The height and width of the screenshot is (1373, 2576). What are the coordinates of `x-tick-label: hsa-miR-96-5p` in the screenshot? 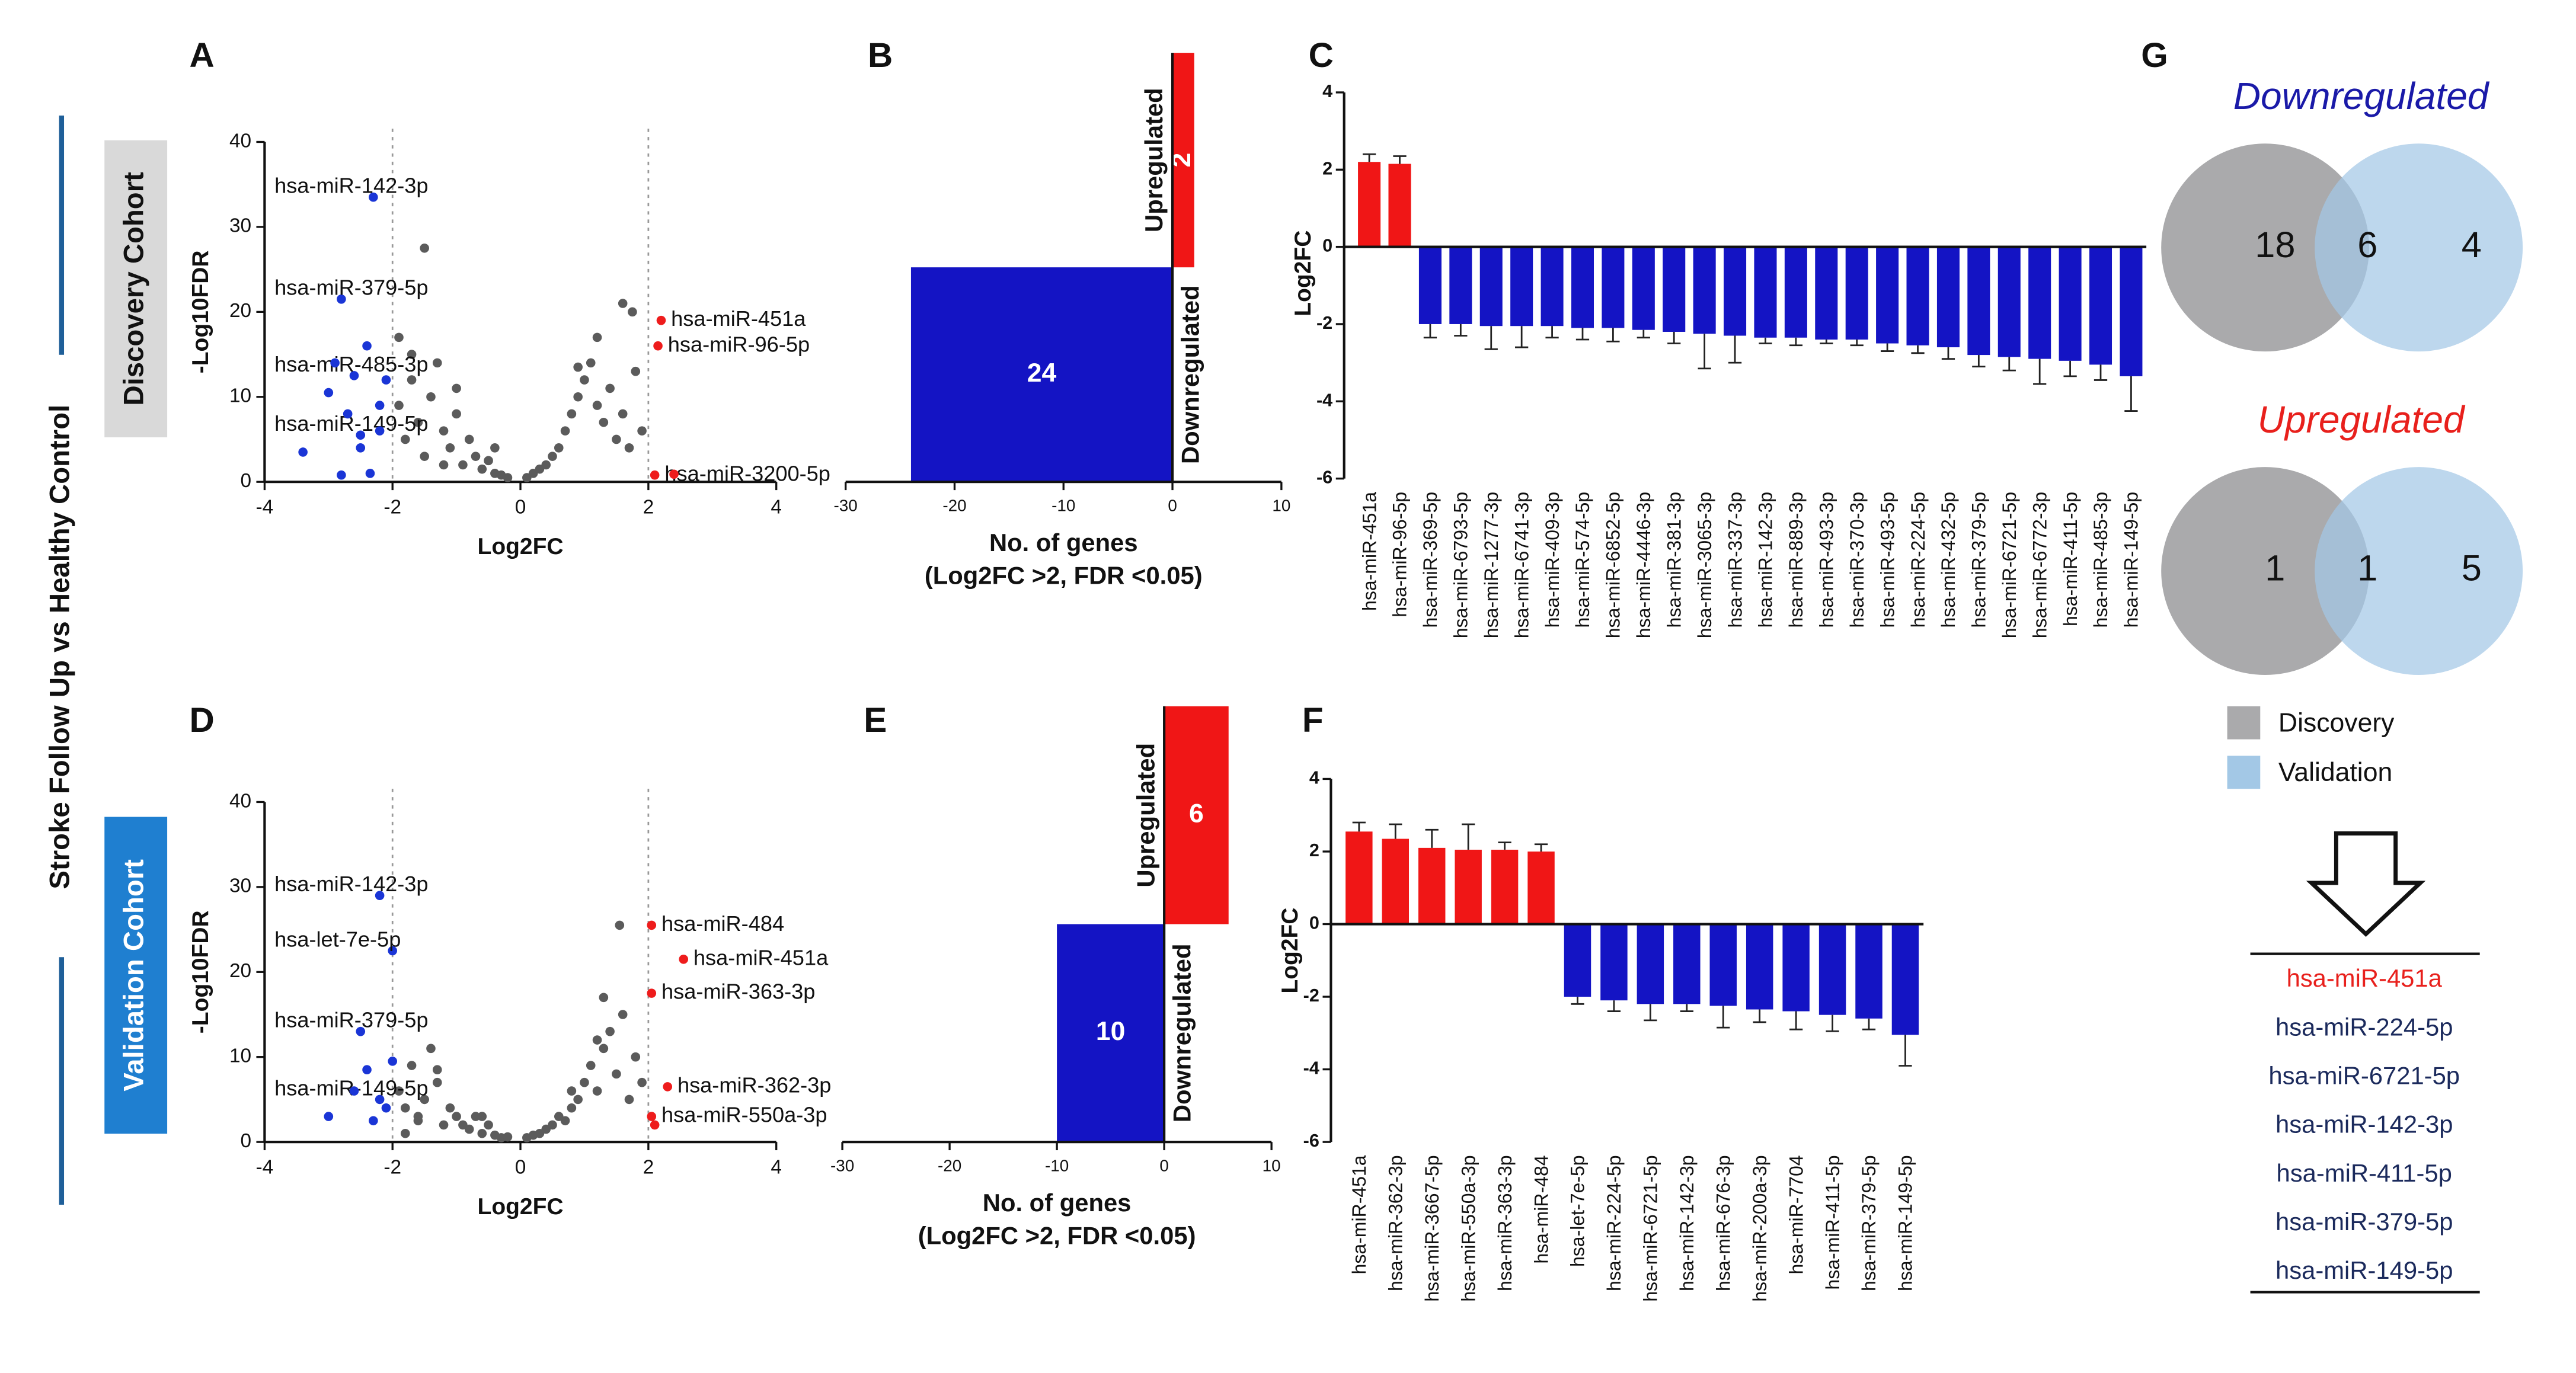 It's located at (1400, 554).